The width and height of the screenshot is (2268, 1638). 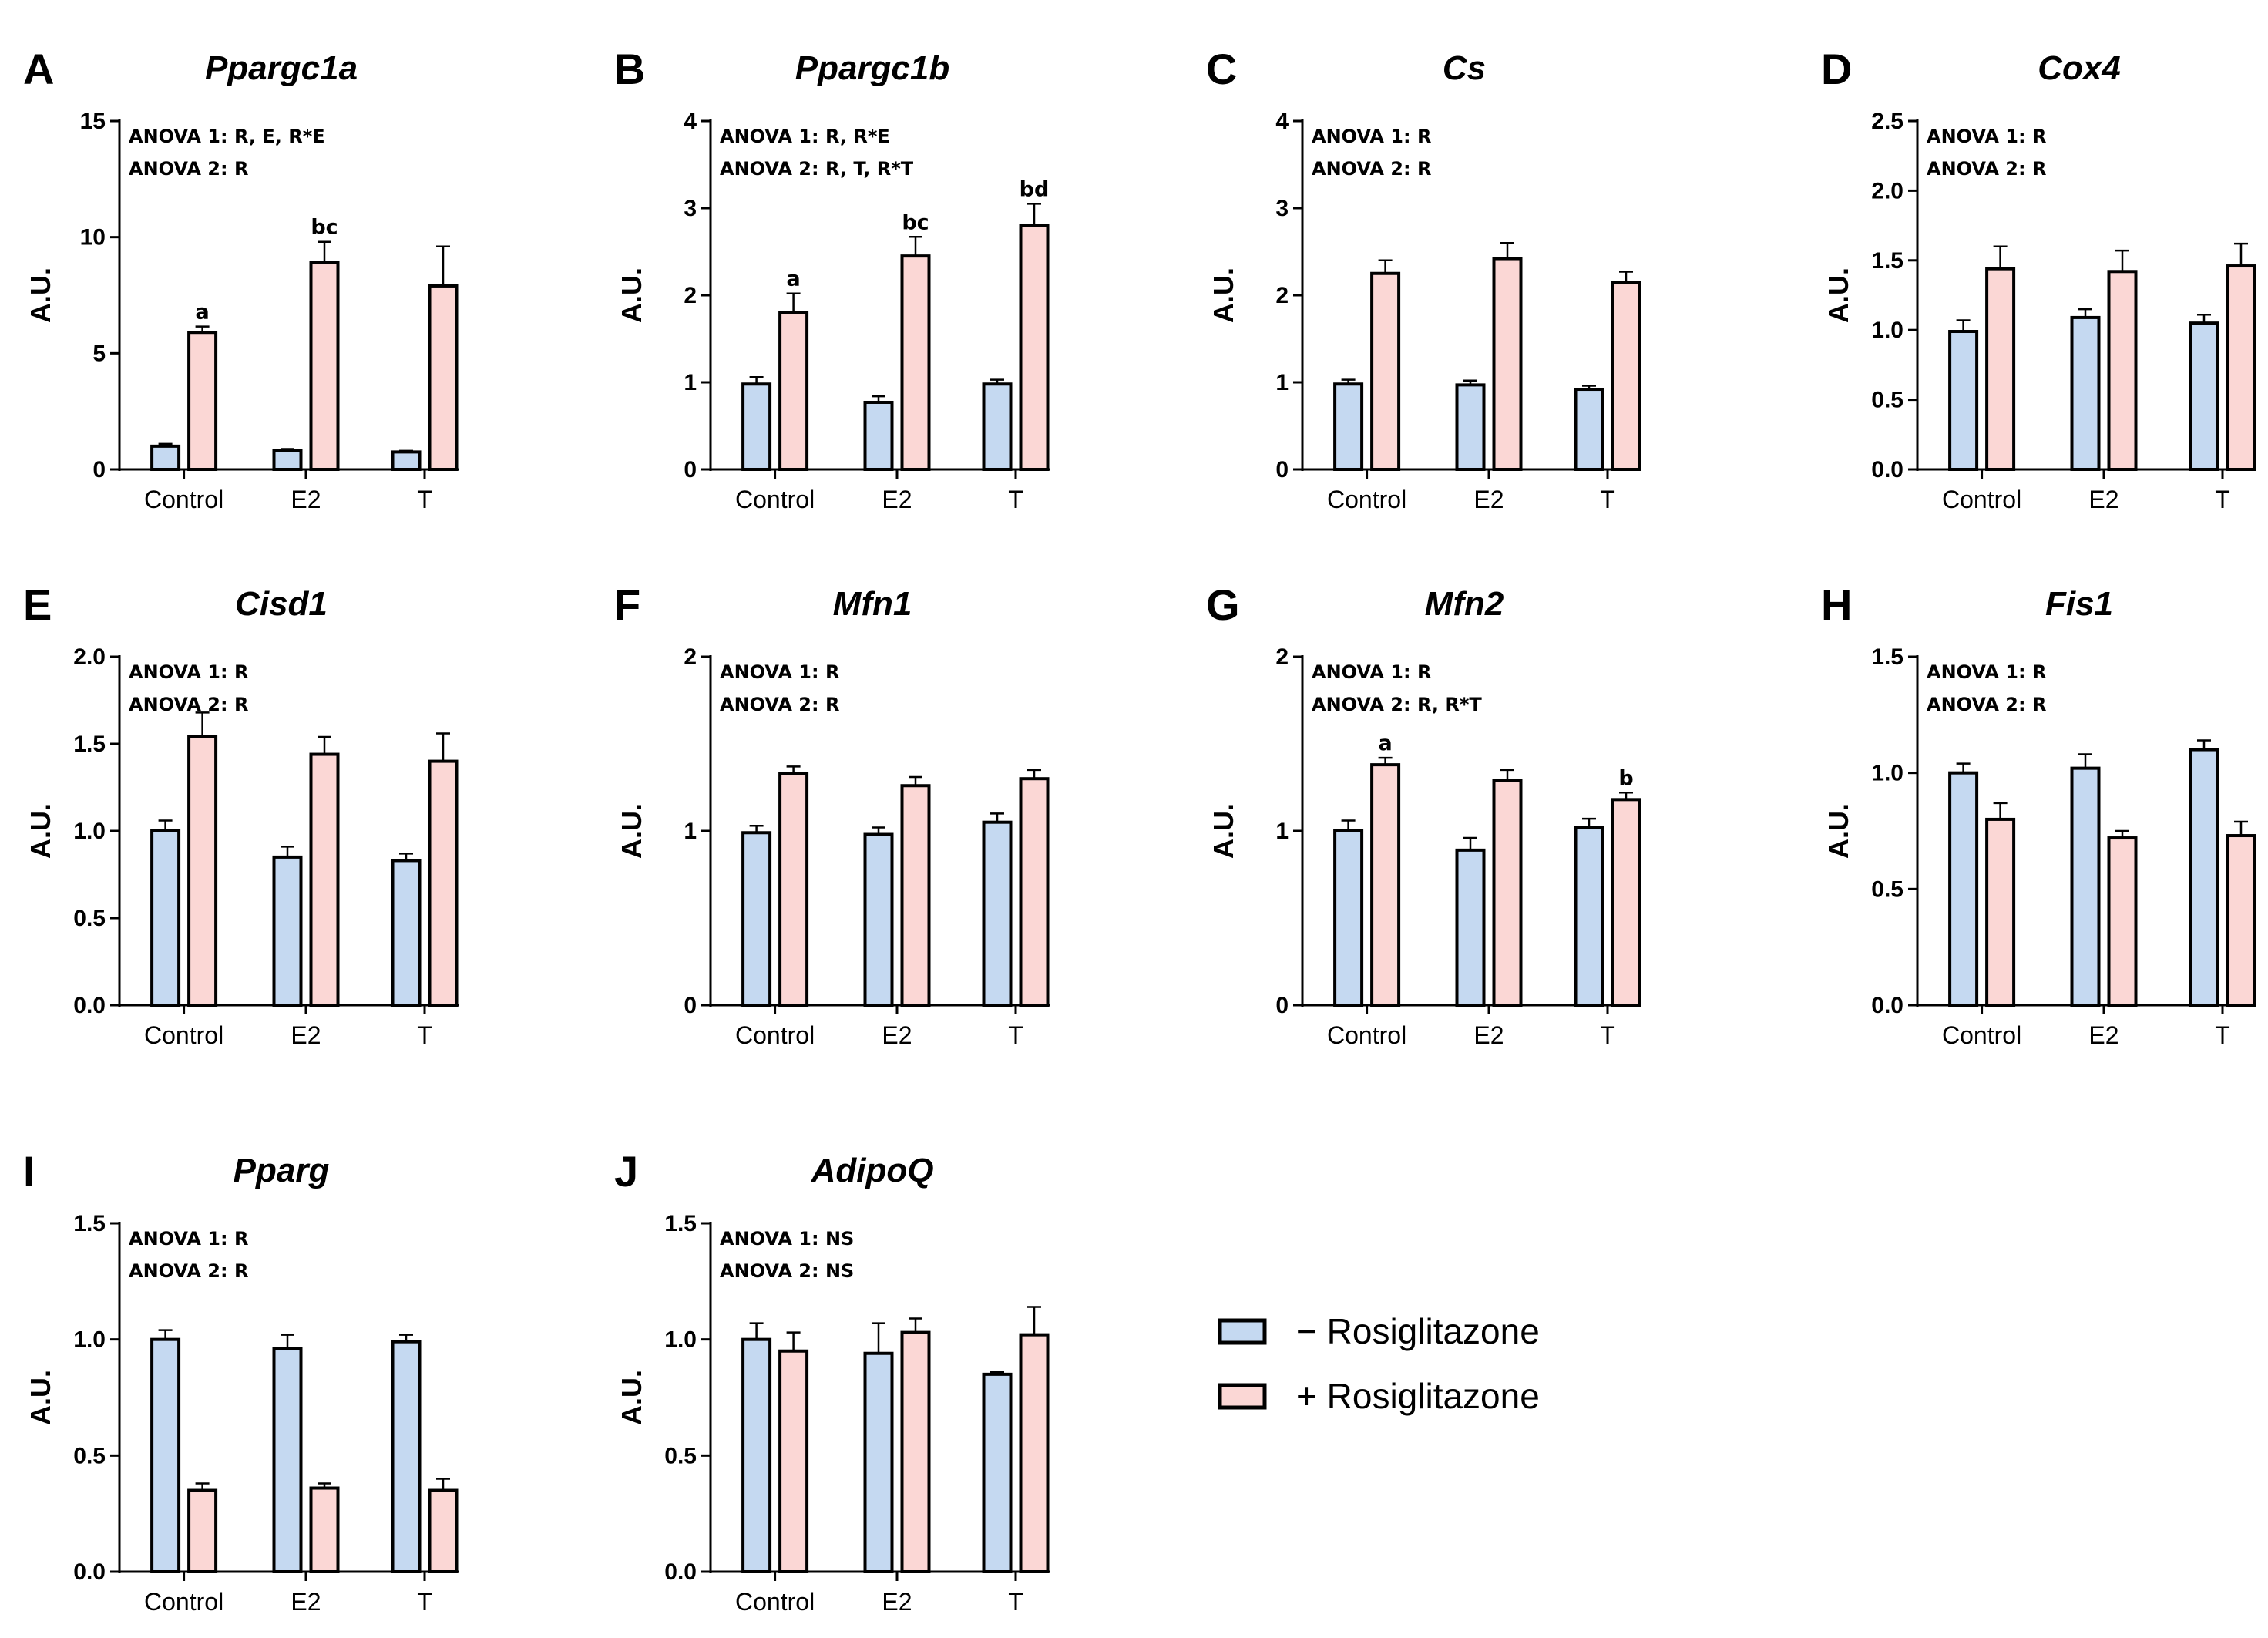 What do you see at coordinates (1282, 209) in the screenshot?
I see `y-tick-label: 3` at bounding box center [1282, 209].